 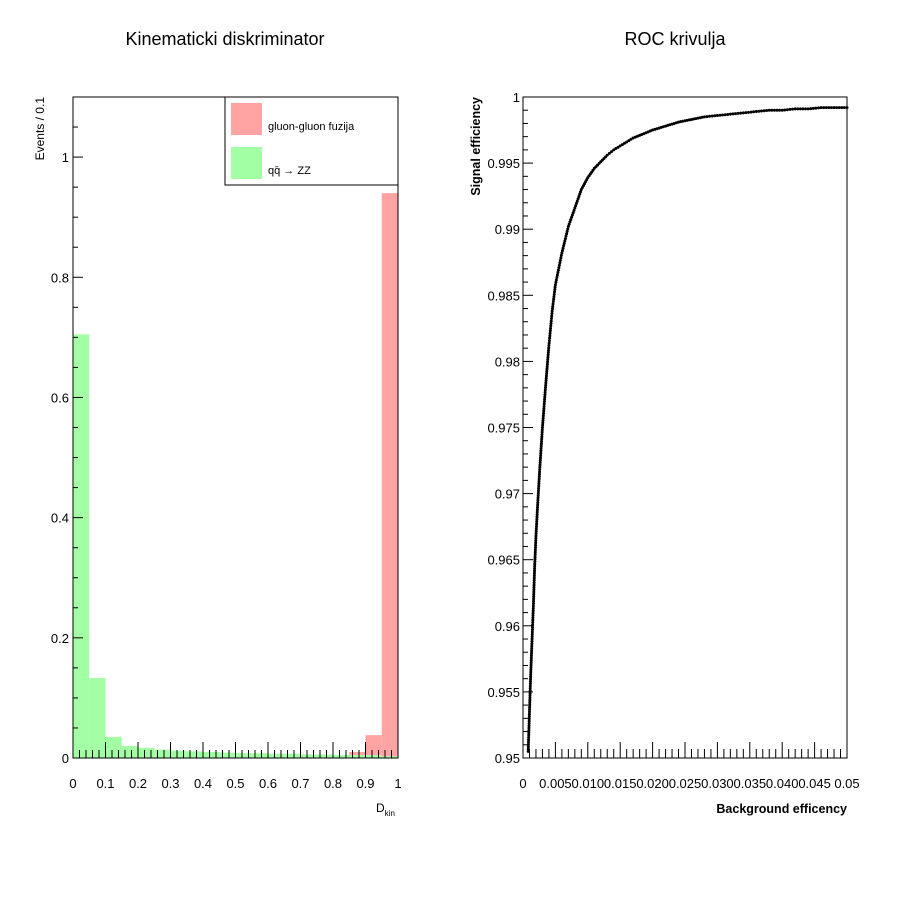 What do you see at coordinates (246, 119) in the screenshot?
I see `legend-swatch-gluon` at bounding box center [246, 119].